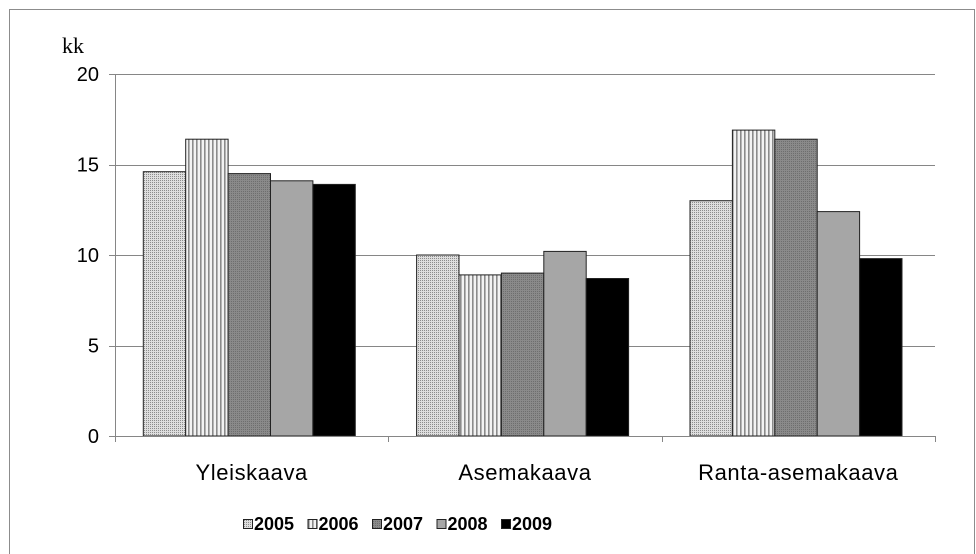 This screenshot has width=976, height=554. Describe the element at coordinates (532, 524) in the screenshot. I see `legend-label: 2009` at that location.